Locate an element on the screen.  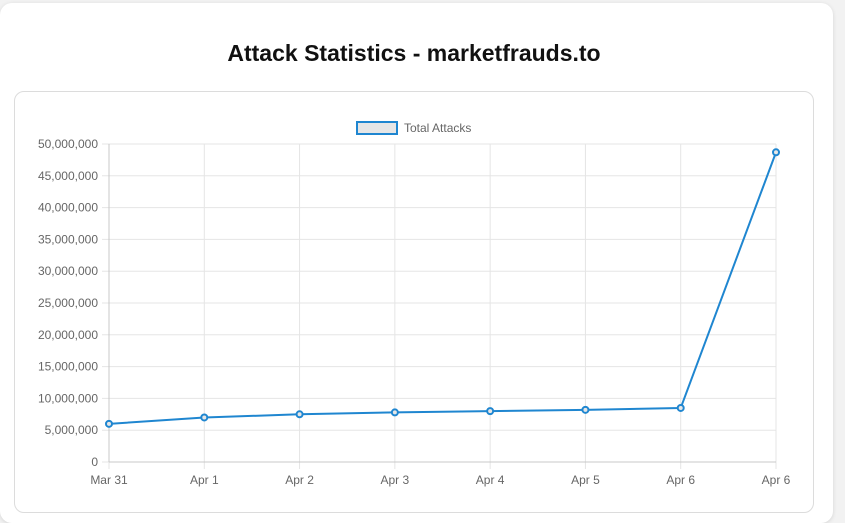
y-tick-label: 0 is located at coordinates (94, 462).